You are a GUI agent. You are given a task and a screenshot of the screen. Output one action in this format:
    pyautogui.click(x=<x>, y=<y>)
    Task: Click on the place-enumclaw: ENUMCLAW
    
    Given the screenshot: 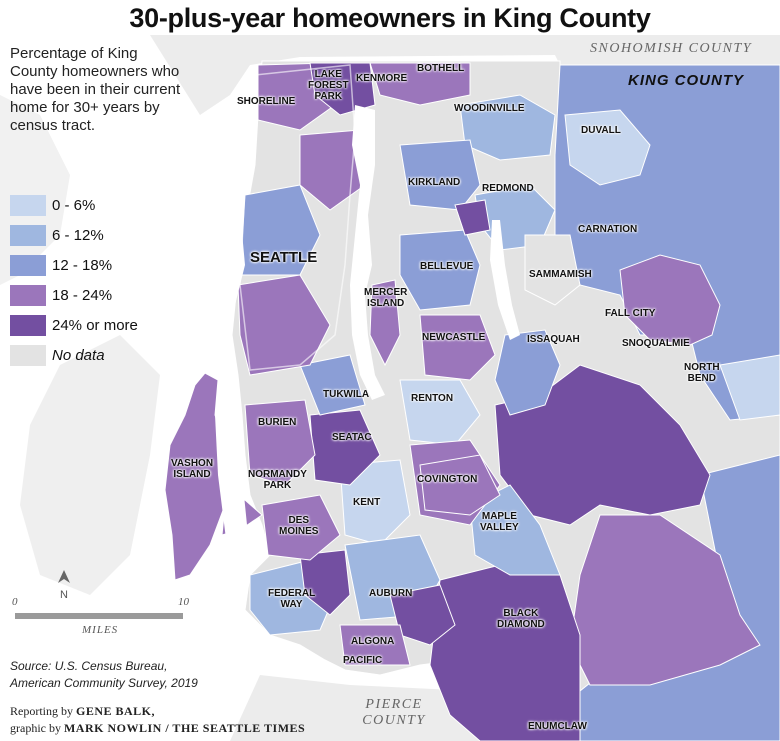 What is the action you would take?
    pyautogui.click(x=557, y=726)
    